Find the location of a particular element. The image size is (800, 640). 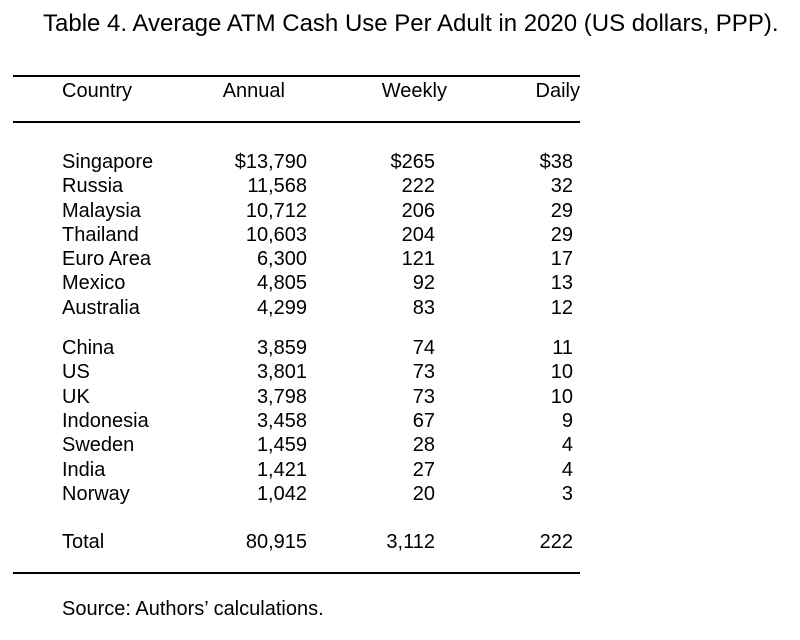

cell-daily: 12 is located at coordinates (561, 307).